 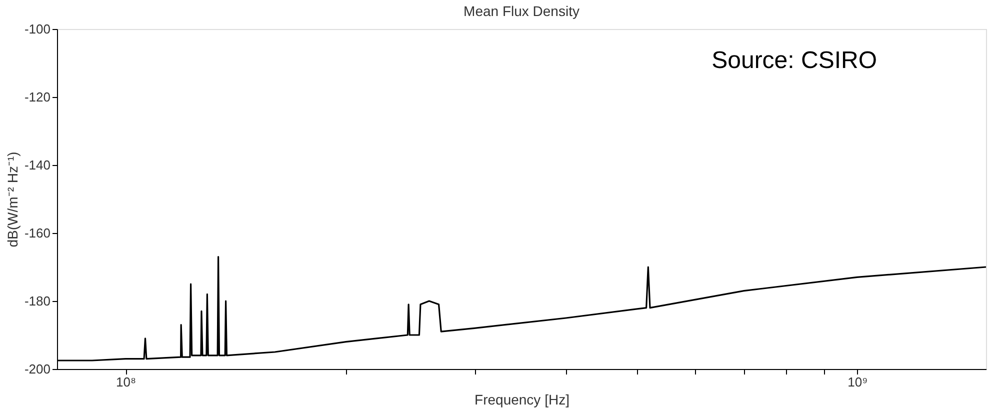 I want to click on x-axis-title: Frequency [Hz], so click(x=522, y=400).